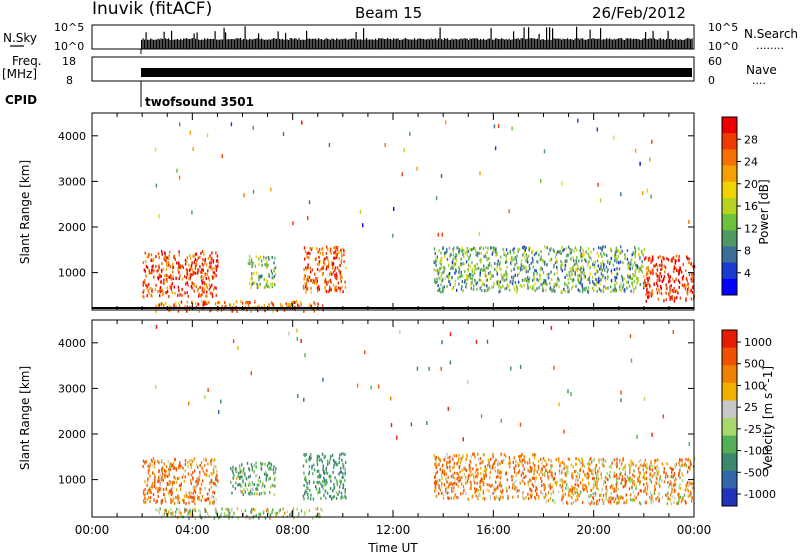  What do you see at coordinates (729, 190) in the screenshot?
I see `colorbar-swatch` at bounding box center [729, 190].